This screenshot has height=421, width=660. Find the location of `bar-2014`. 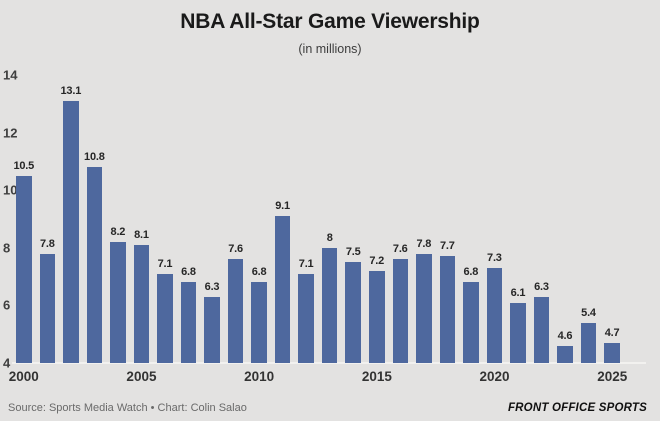

bar-2014 is located at coordinates (353, 312).